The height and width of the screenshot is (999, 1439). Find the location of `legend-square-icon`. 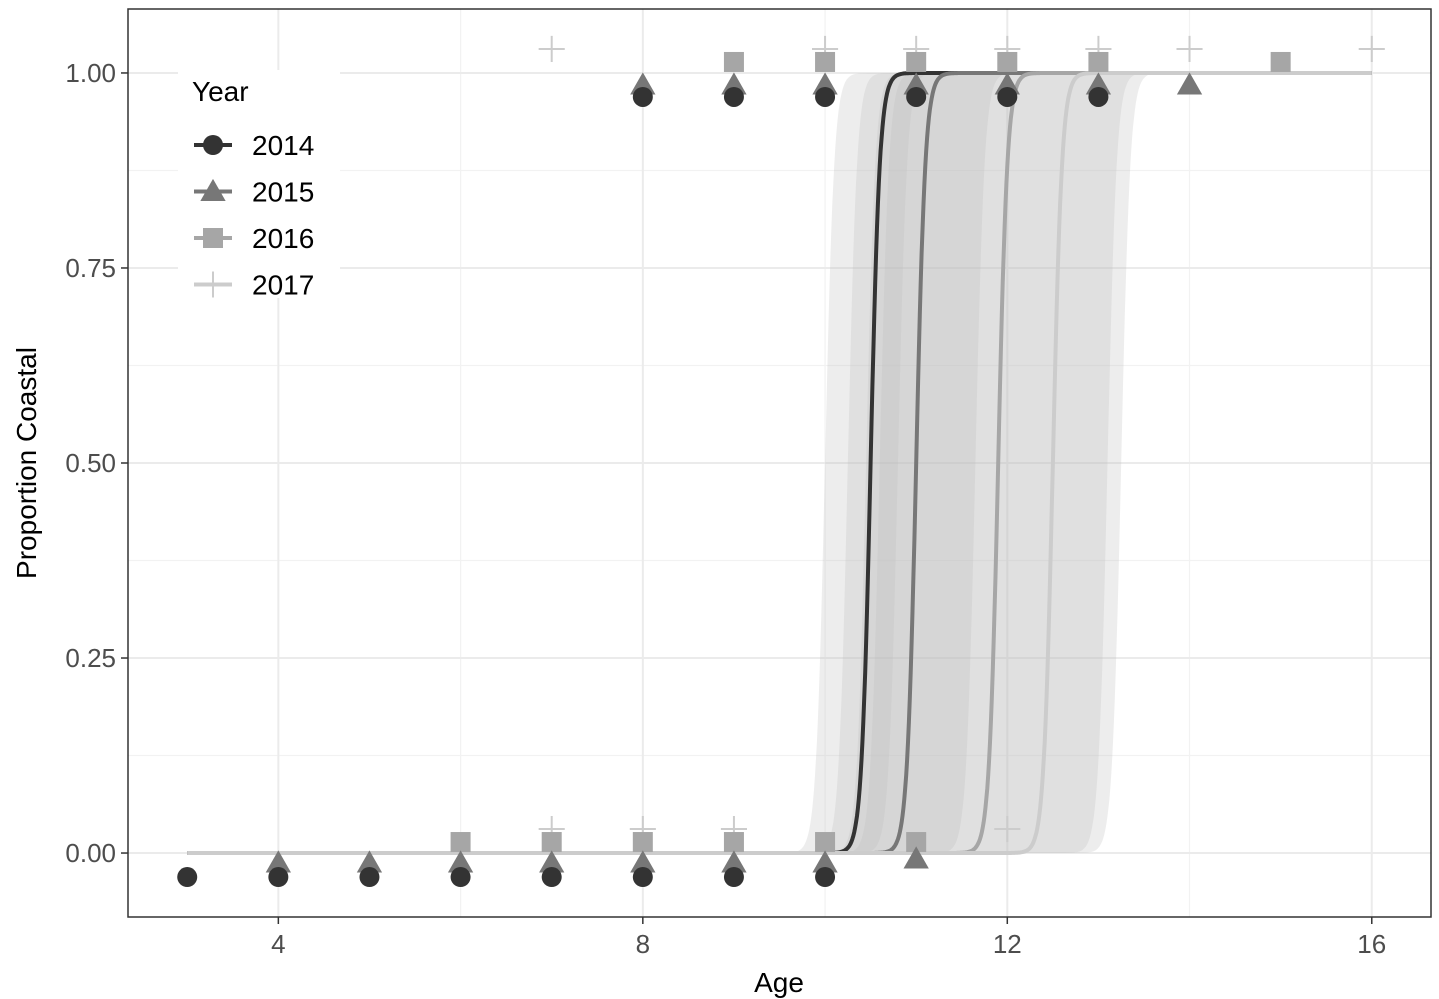

legend-square-icon is located at coordinates (213, 238).